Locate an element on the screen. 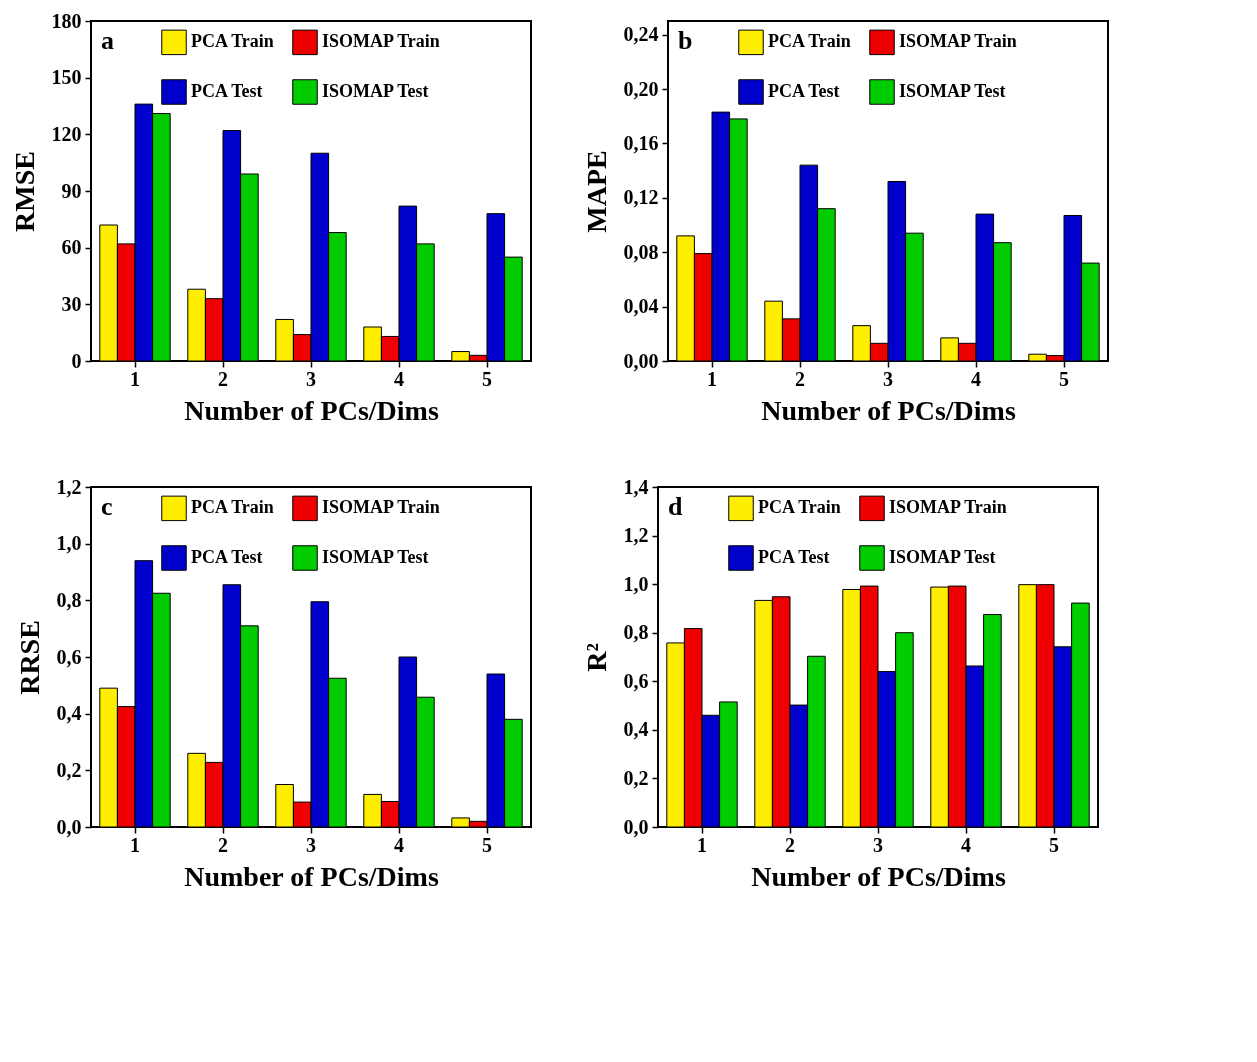 The width and height of the screenshot is (1257, 1062). y-axis-title: R² is located at coordinates (596, 657).